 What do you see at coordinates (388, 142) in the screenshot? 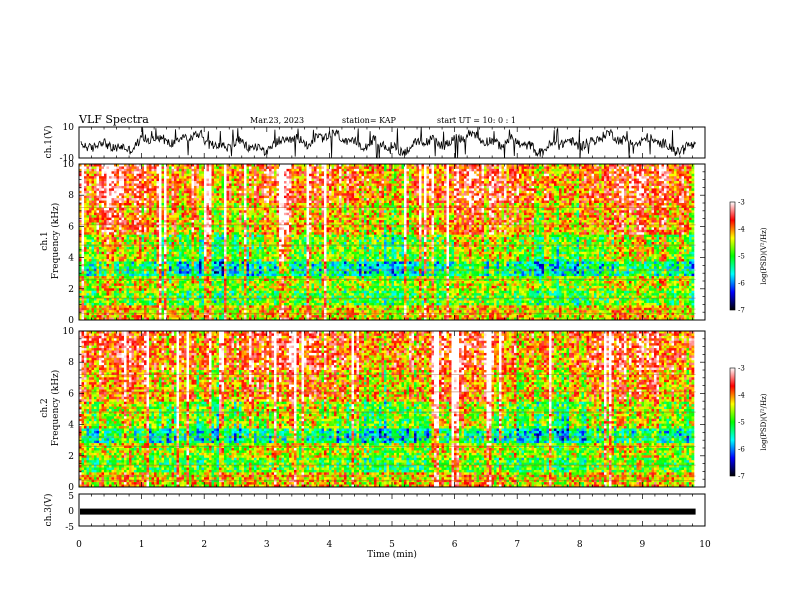
I see `ch1-waveform-trace` at bounding box center [388, 142].